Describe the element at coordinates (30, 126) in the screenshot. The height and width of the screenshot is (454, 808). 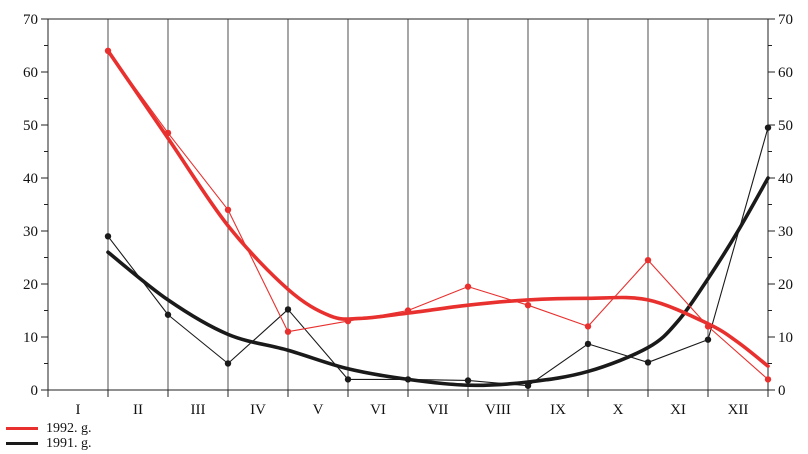
I see `y-tick-label-left: 50` at that location.